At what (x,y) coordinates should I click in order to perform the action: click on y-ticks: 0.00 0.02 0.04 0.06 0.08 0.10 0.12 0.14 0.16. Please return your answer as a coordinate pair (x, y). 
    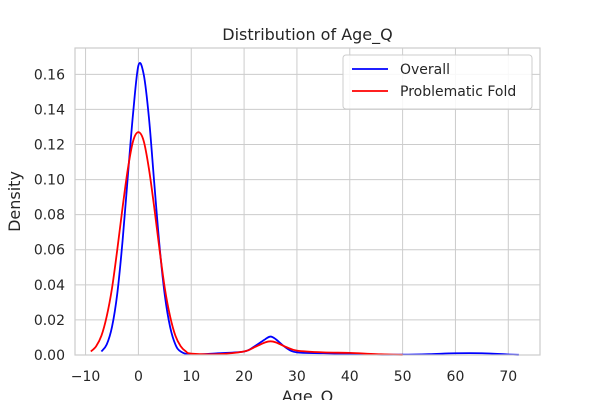
    Looking at the image, I should click on (49, 215).